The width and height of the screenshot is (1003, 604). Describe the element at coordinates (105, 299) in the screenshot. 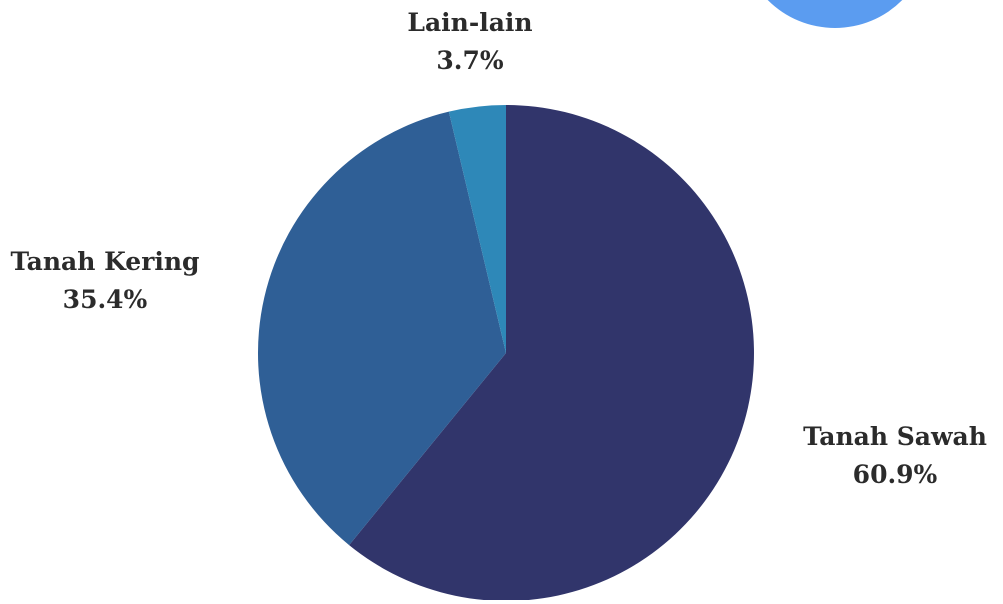

I see `slice-value-label: 35.4%` at that location.